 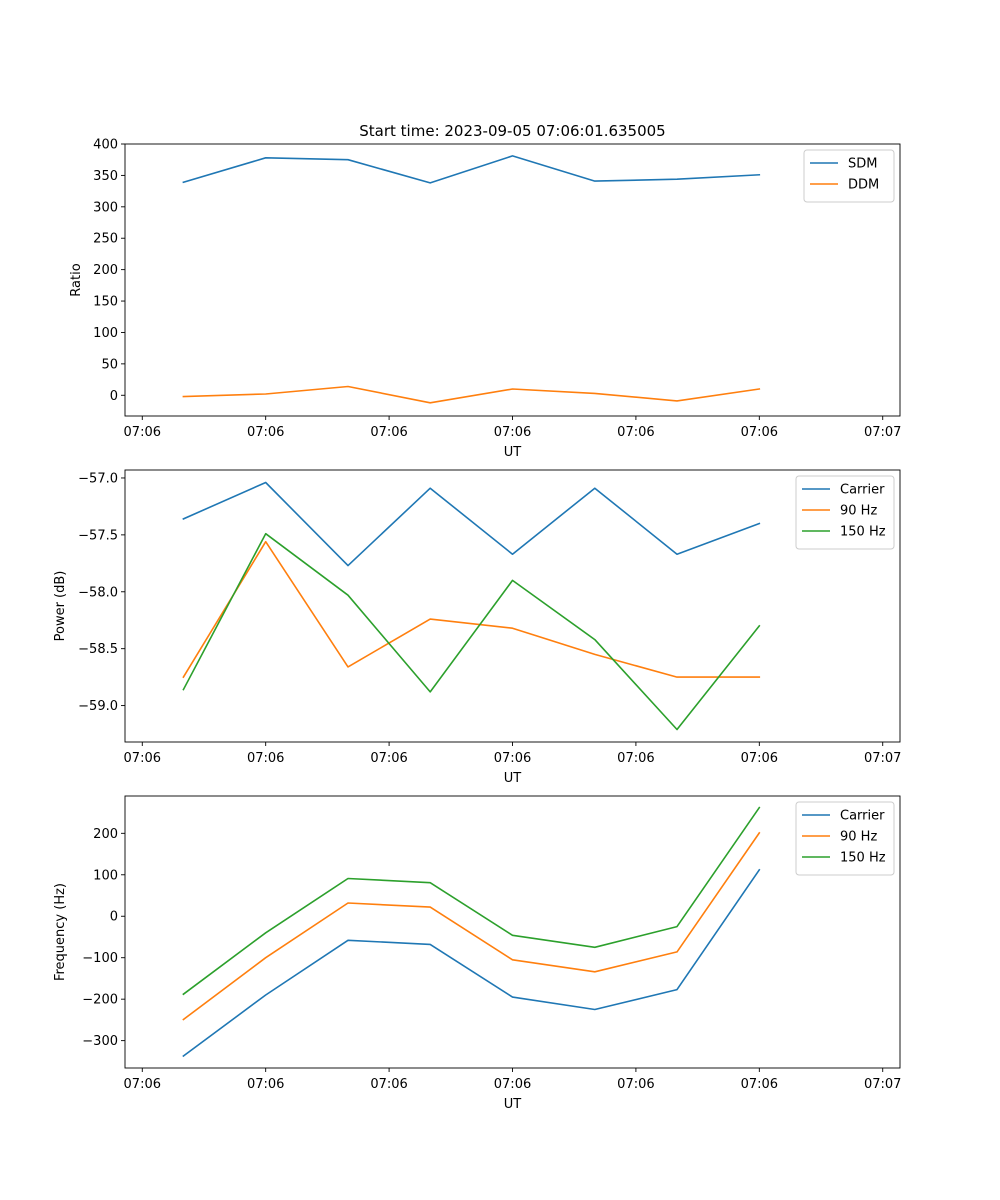 What do you see at coordinates (100, 1000) in the screenshot?
I see `y-tick-label: −200` at bounding box center [100, 1000].